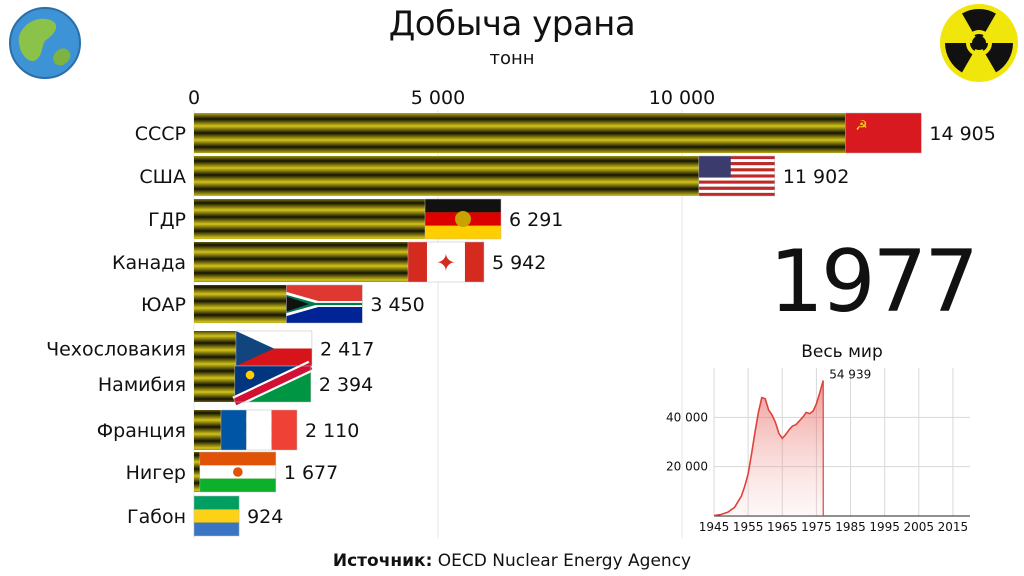 The width and height of the screenshot is (1024, 576). I want to click on world-y-tick-label: 40 000, so click(687, 417).